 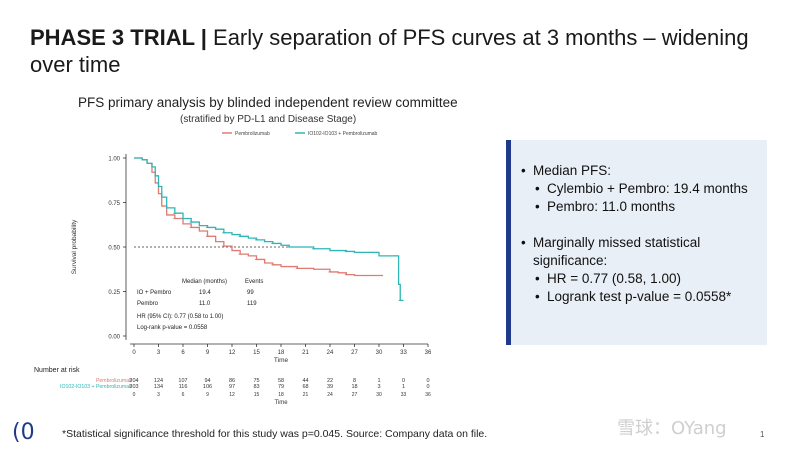 What do you see at coordinates (256, 353) in the screenshot?
I see `x-tick-label: 15` at bounding box center [256, 353].